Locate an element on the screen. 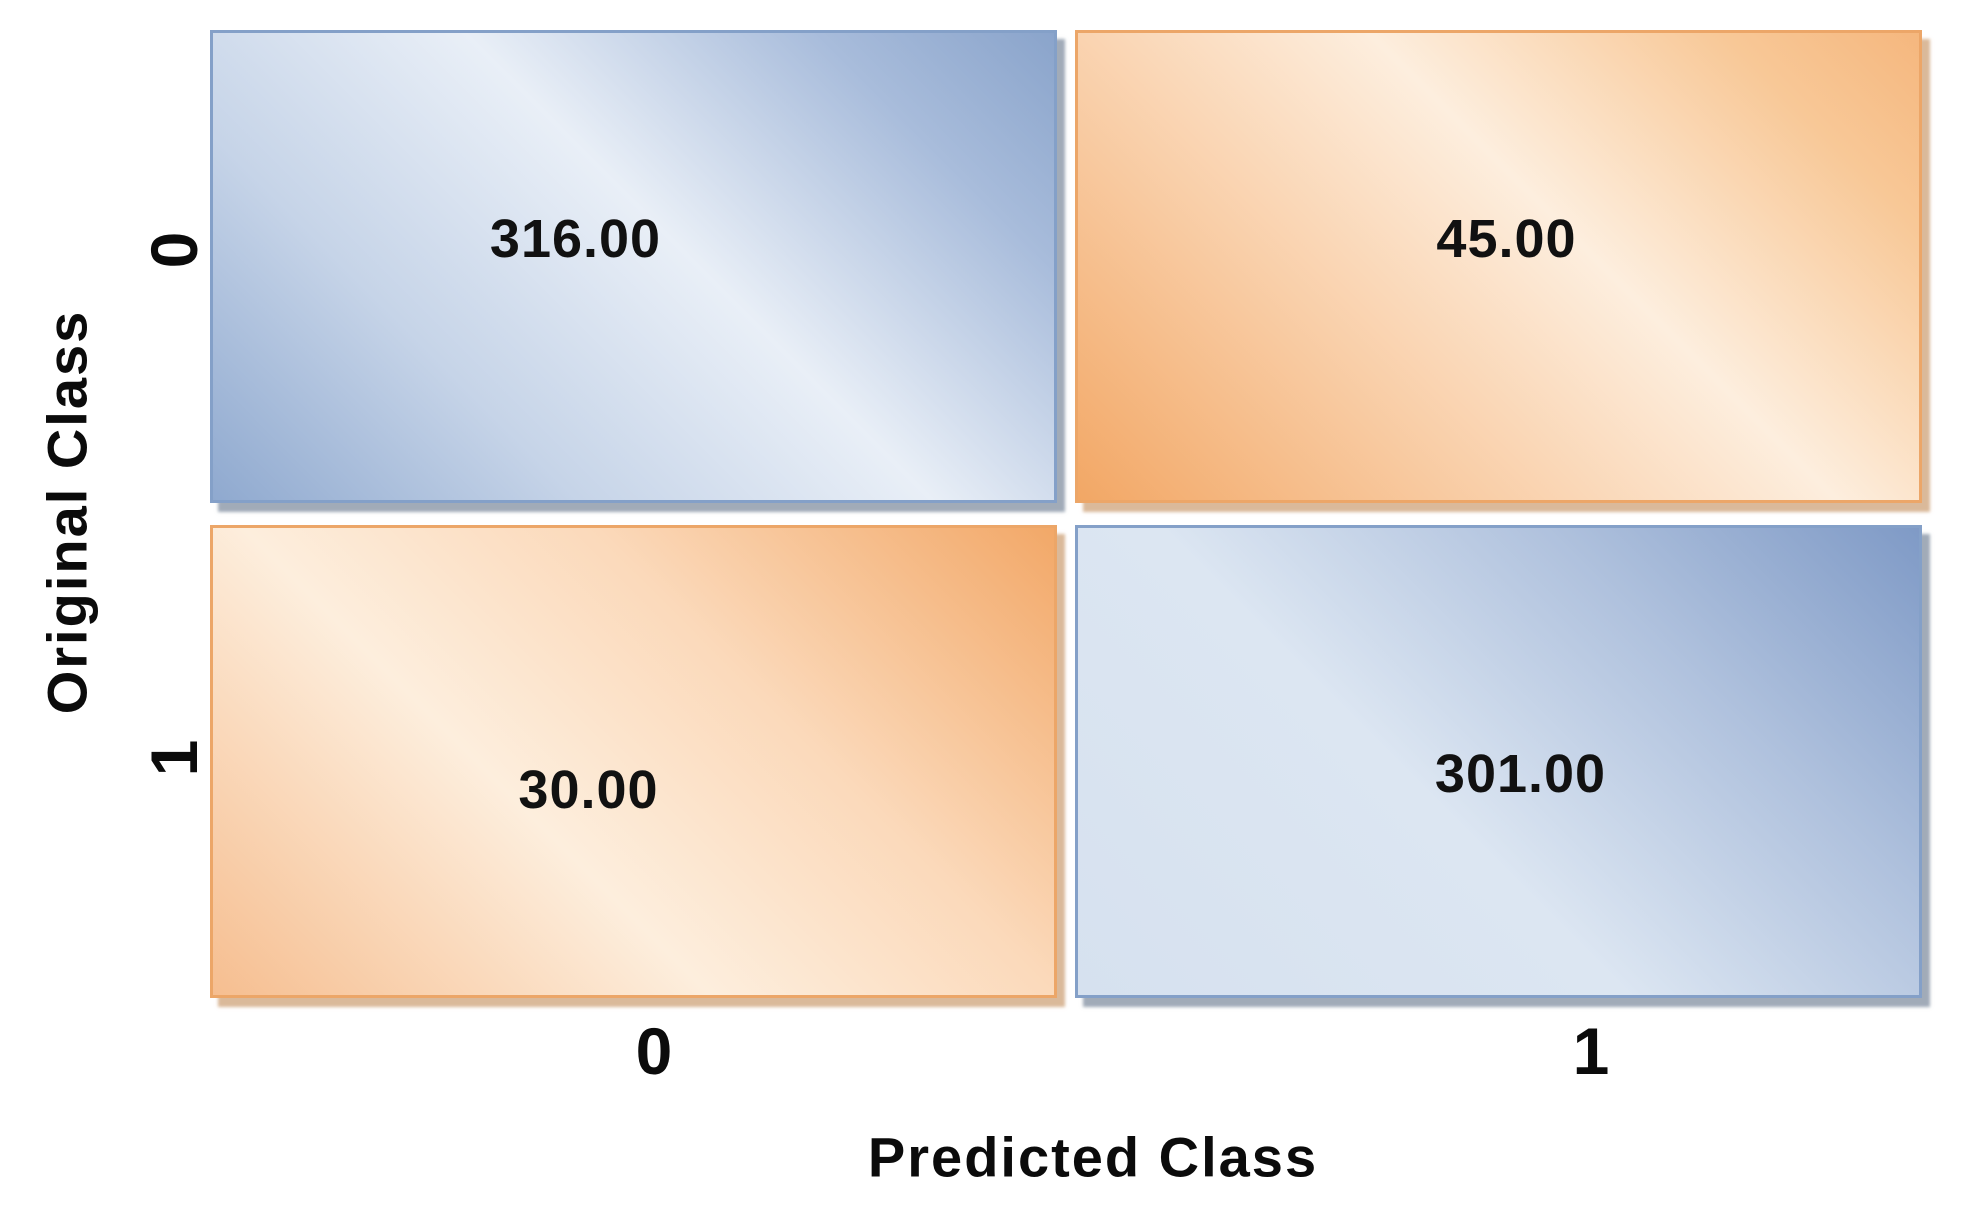  cell-value-row0-col0: 316.00 is located at coordinates (575, 238).